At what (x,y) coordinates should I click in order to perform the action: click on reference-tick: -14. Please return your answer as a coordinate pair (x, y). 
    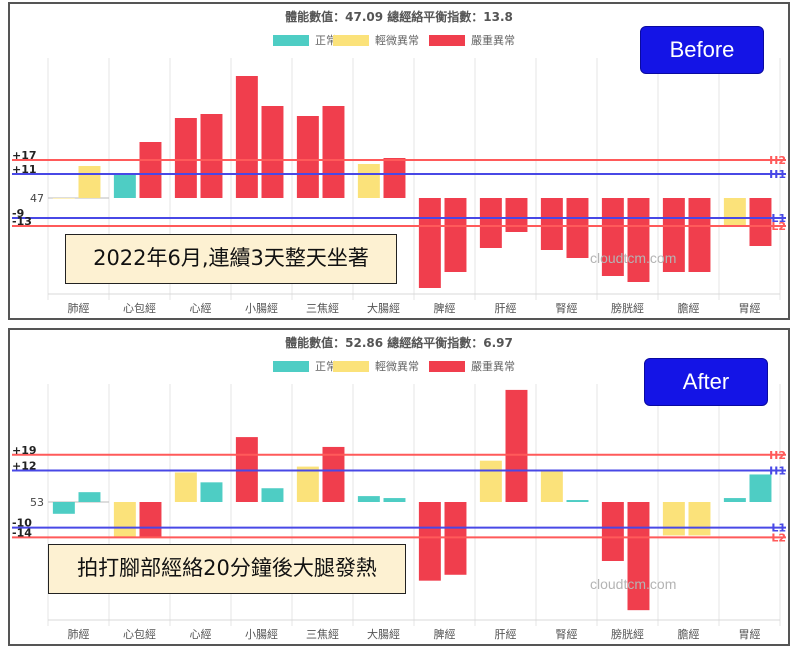
    Looking at the image, I should click on (22, 532).